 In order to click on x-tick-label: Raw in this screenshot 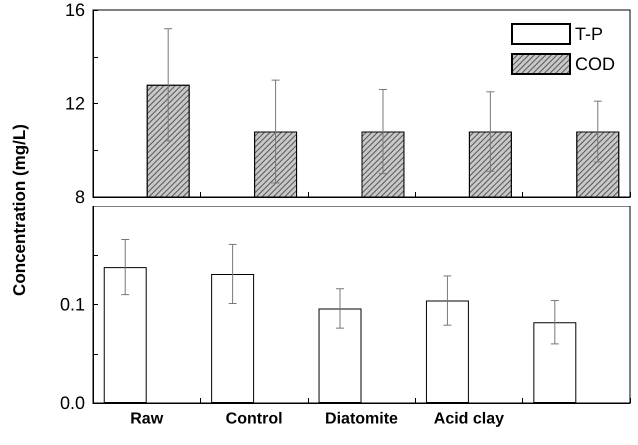, I will do `click(147, 419)`.